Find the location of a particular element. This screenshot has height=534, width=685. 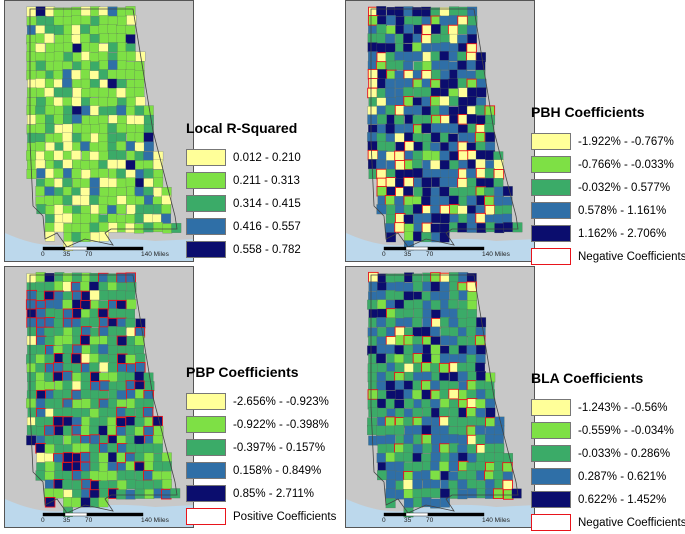

legend-item: 0.012 - 0.210 is located at coordinates (243, 157).